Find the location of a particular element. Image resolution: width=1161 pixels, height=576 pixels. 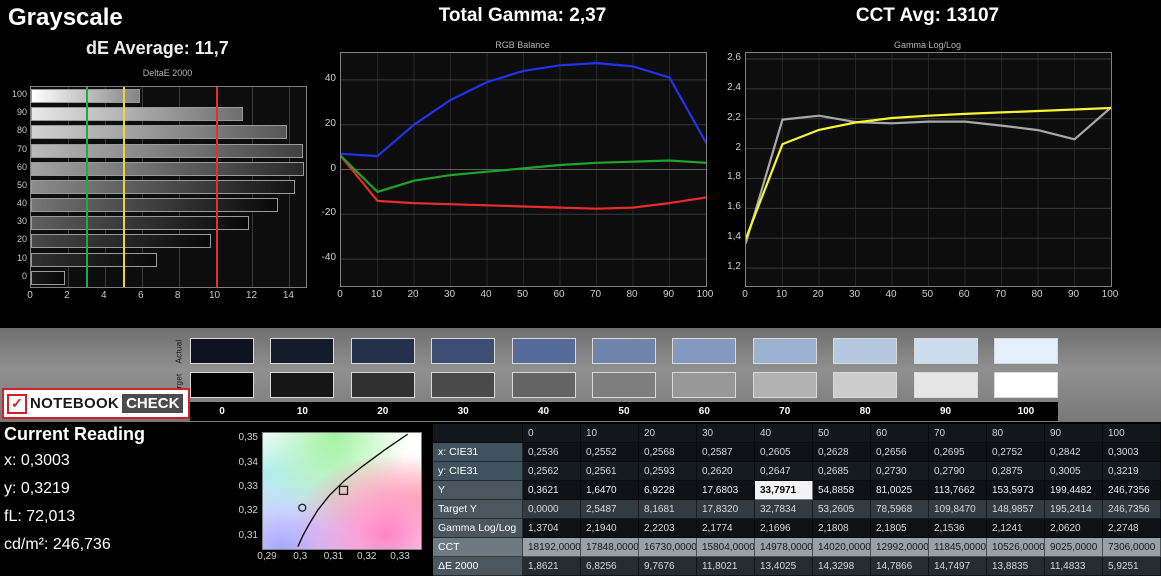

table-cell: 16730,0000 is located at coordinates (668, 547).